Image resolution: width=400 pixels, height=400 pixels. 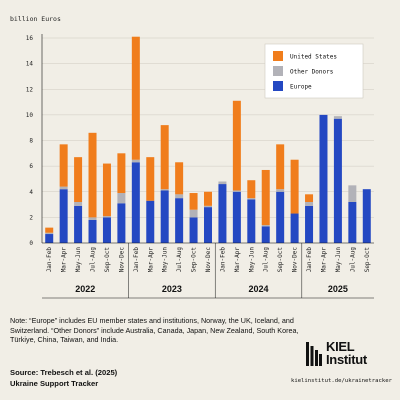 What do you see at coordinates (259, 289) in the screenshot?
I see `year-label: 2024` at bounding box center [259, 289].